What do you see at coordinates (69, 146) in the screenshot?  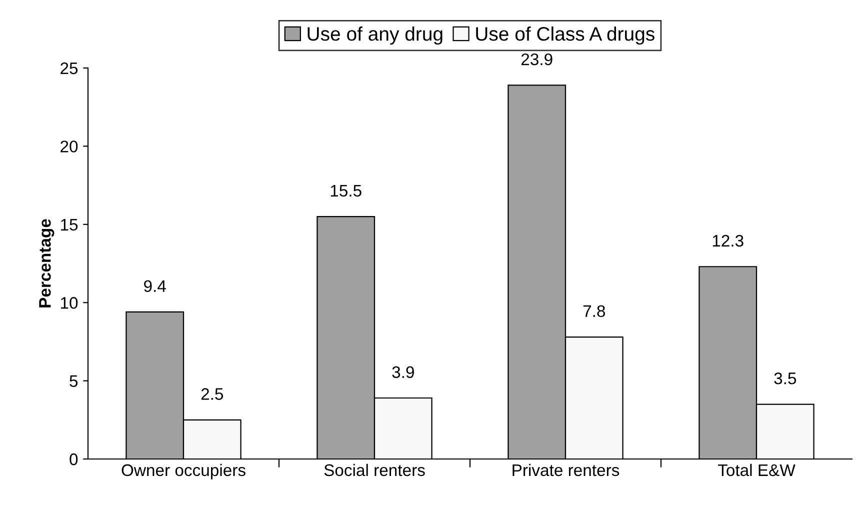 I see `y-tick-label: 20` at bounding box center [69, 146].